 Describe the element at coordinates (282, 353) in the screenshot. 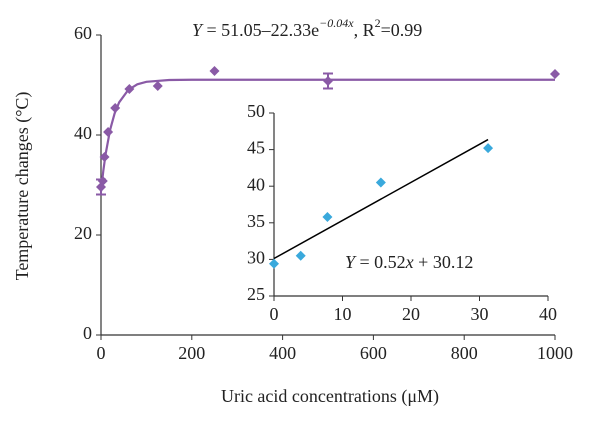

I see `x-tick-label: 400` at that location.